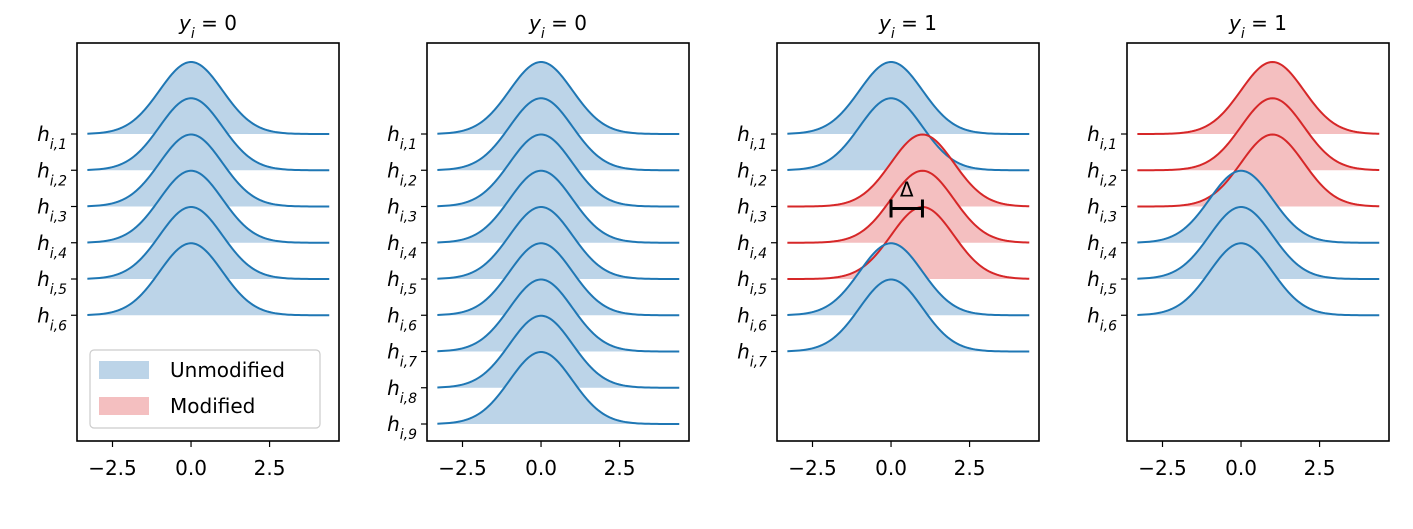  I want to click on y-tick-label: hi,8, so click(402, 391).